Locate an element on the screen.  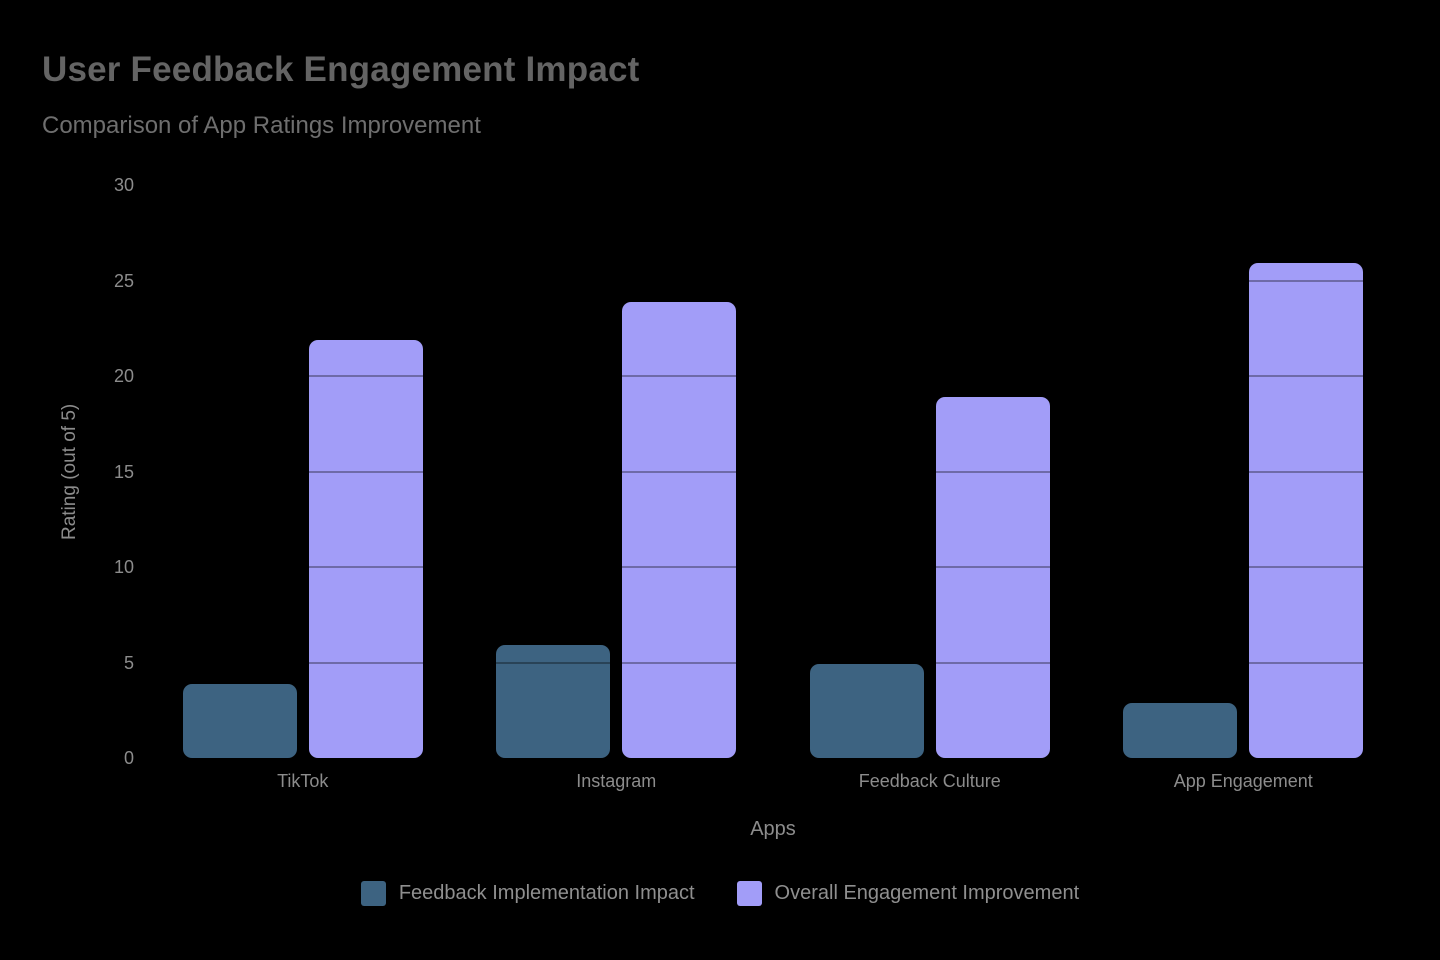
bar-app-engagement-overall-engagement-improvement is located at coordinates (1306, 510).